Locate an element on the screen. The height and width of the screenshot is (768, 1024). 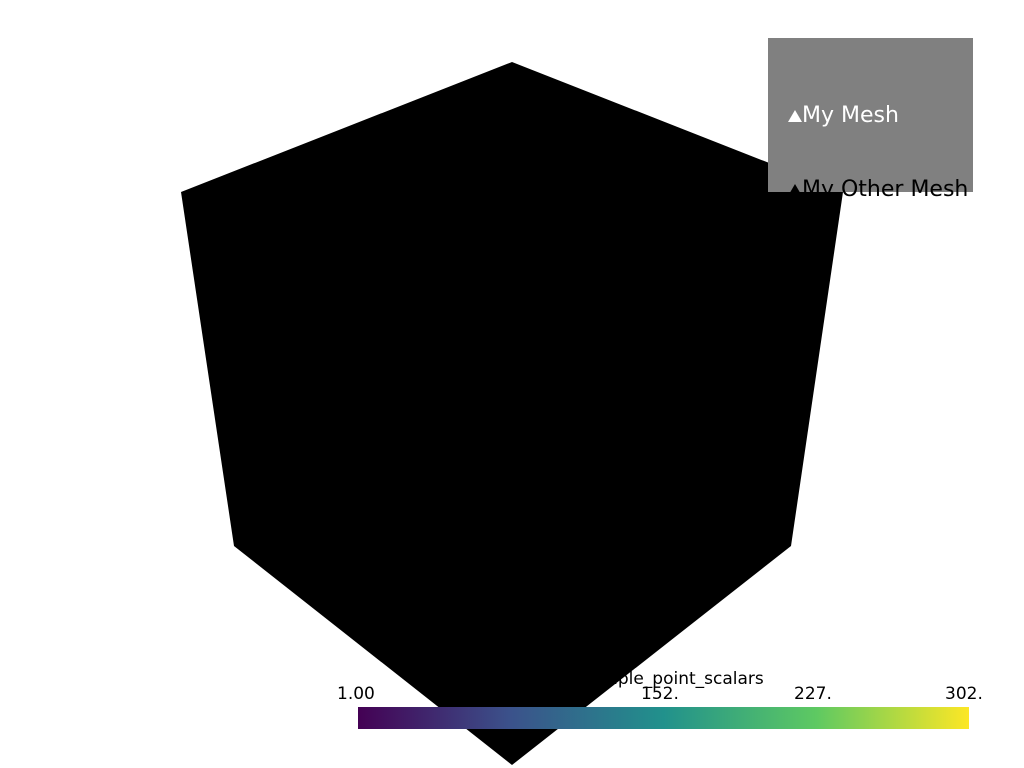
legend-entry-my-other-mesh: My Other Mesh is located at coordinates (878, 189).